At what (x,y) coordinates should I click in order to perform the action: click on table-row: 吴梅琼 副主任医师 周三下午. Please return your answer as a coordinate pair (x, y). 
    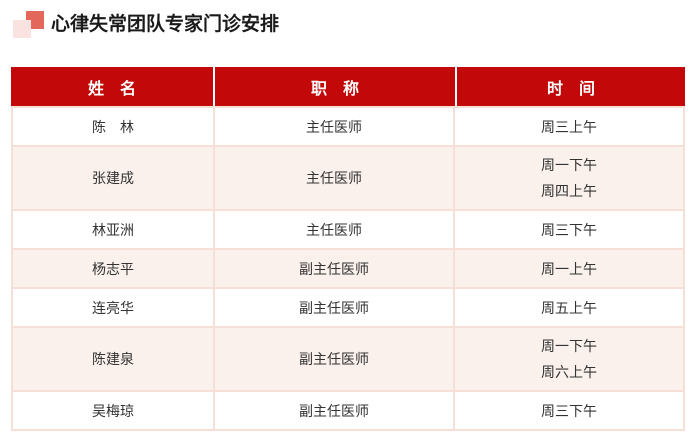
    Looking at the image, I should click on (348, 410).